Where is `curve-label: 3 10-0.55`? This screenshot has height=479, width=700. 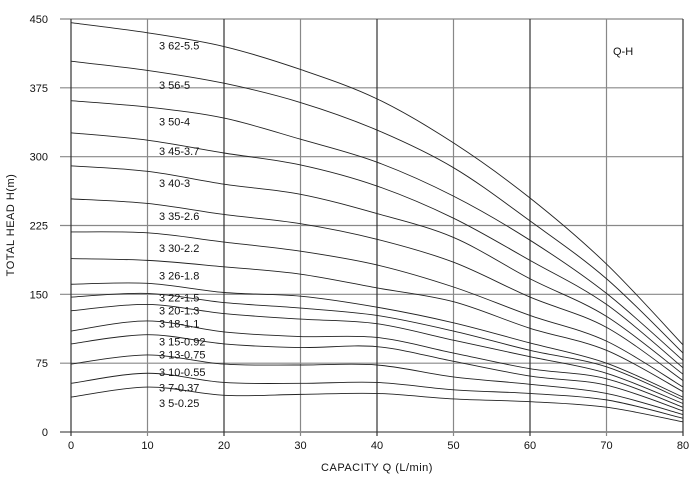 curve-label: 3 10-0.55 is located at coordinates (182, 373).